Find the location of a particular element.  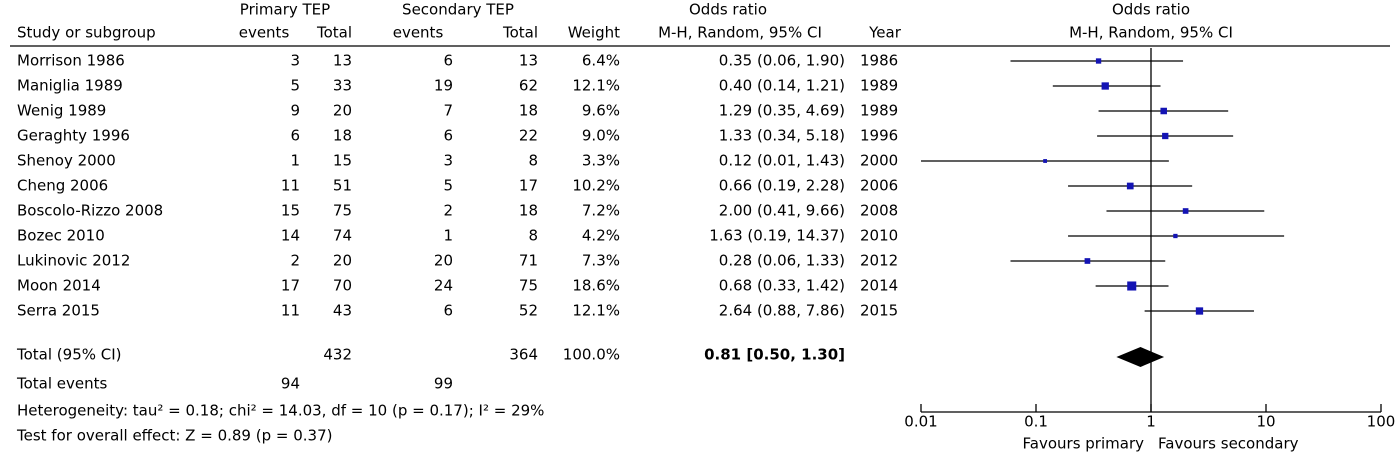

events1: 15 is located at coordinates (290, 211).